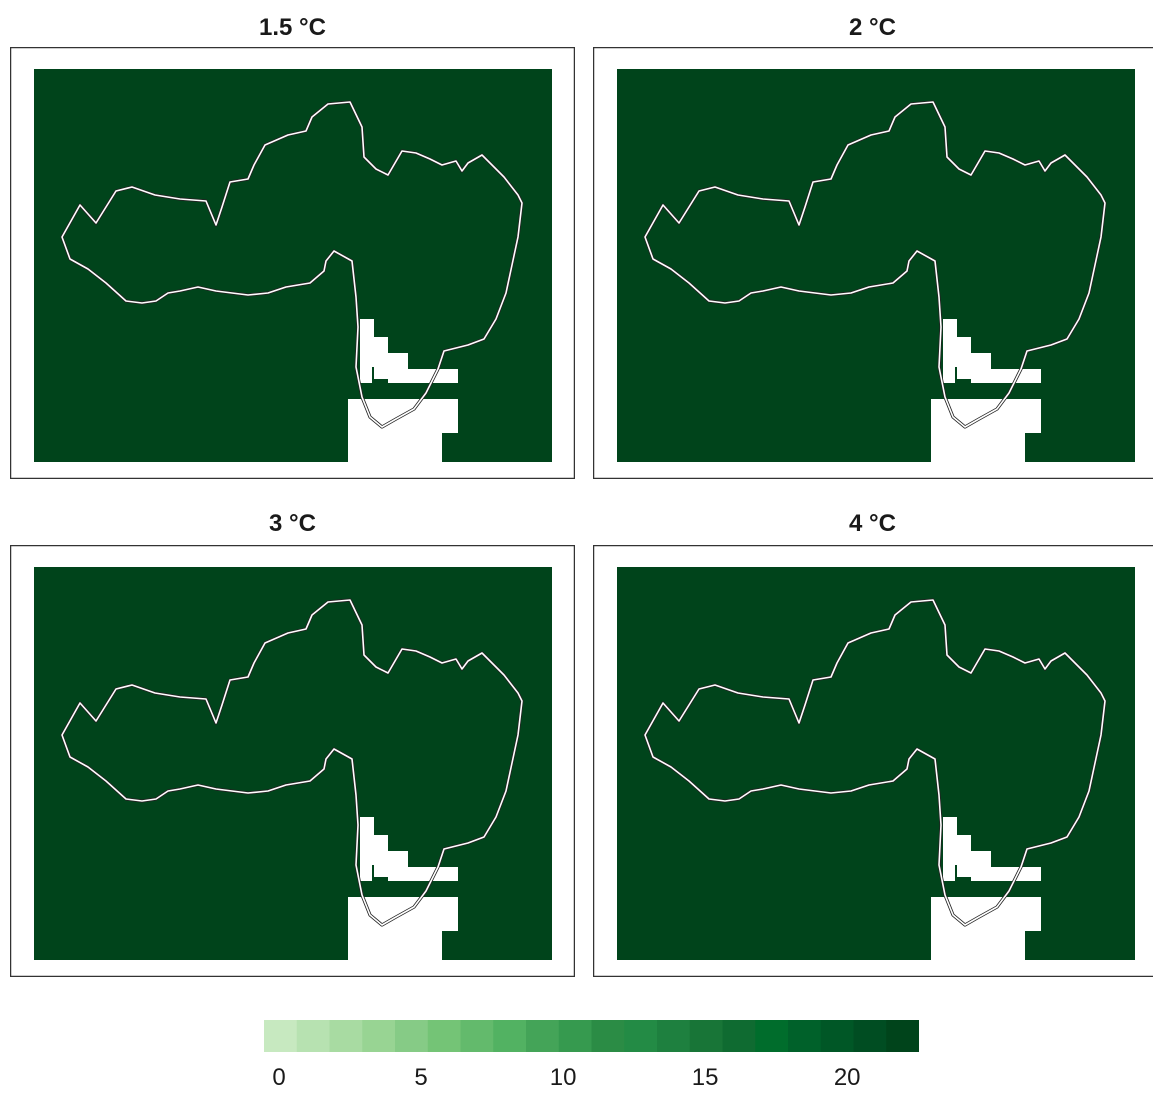 This screenshot has width=1153, height=1094. What do you see at coordinates (563, 1078) in the screenshot?
I see `colorbar-tick-label: 10` at bounding box center [563, 1078].